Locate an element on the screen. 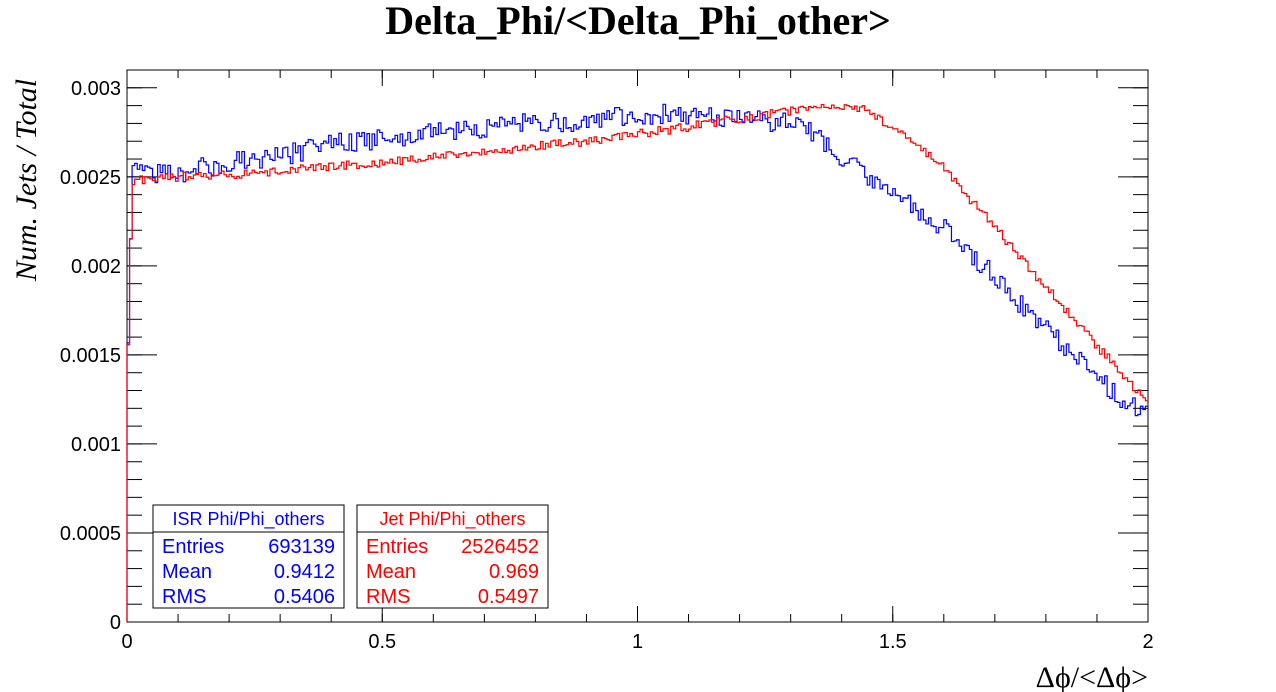  stats-value-rms: 0.5497 is located at coordinates (508, 597).